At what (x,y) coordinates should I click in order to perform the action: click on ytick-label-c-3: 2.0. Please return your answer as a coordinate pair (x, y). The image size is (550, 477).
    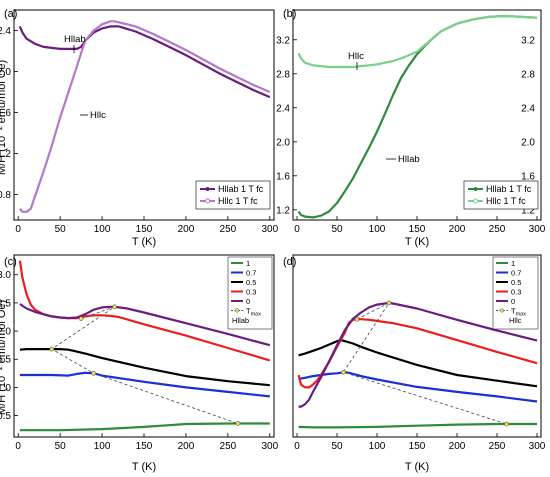
    Looking at the image, I should click on (5, 332).